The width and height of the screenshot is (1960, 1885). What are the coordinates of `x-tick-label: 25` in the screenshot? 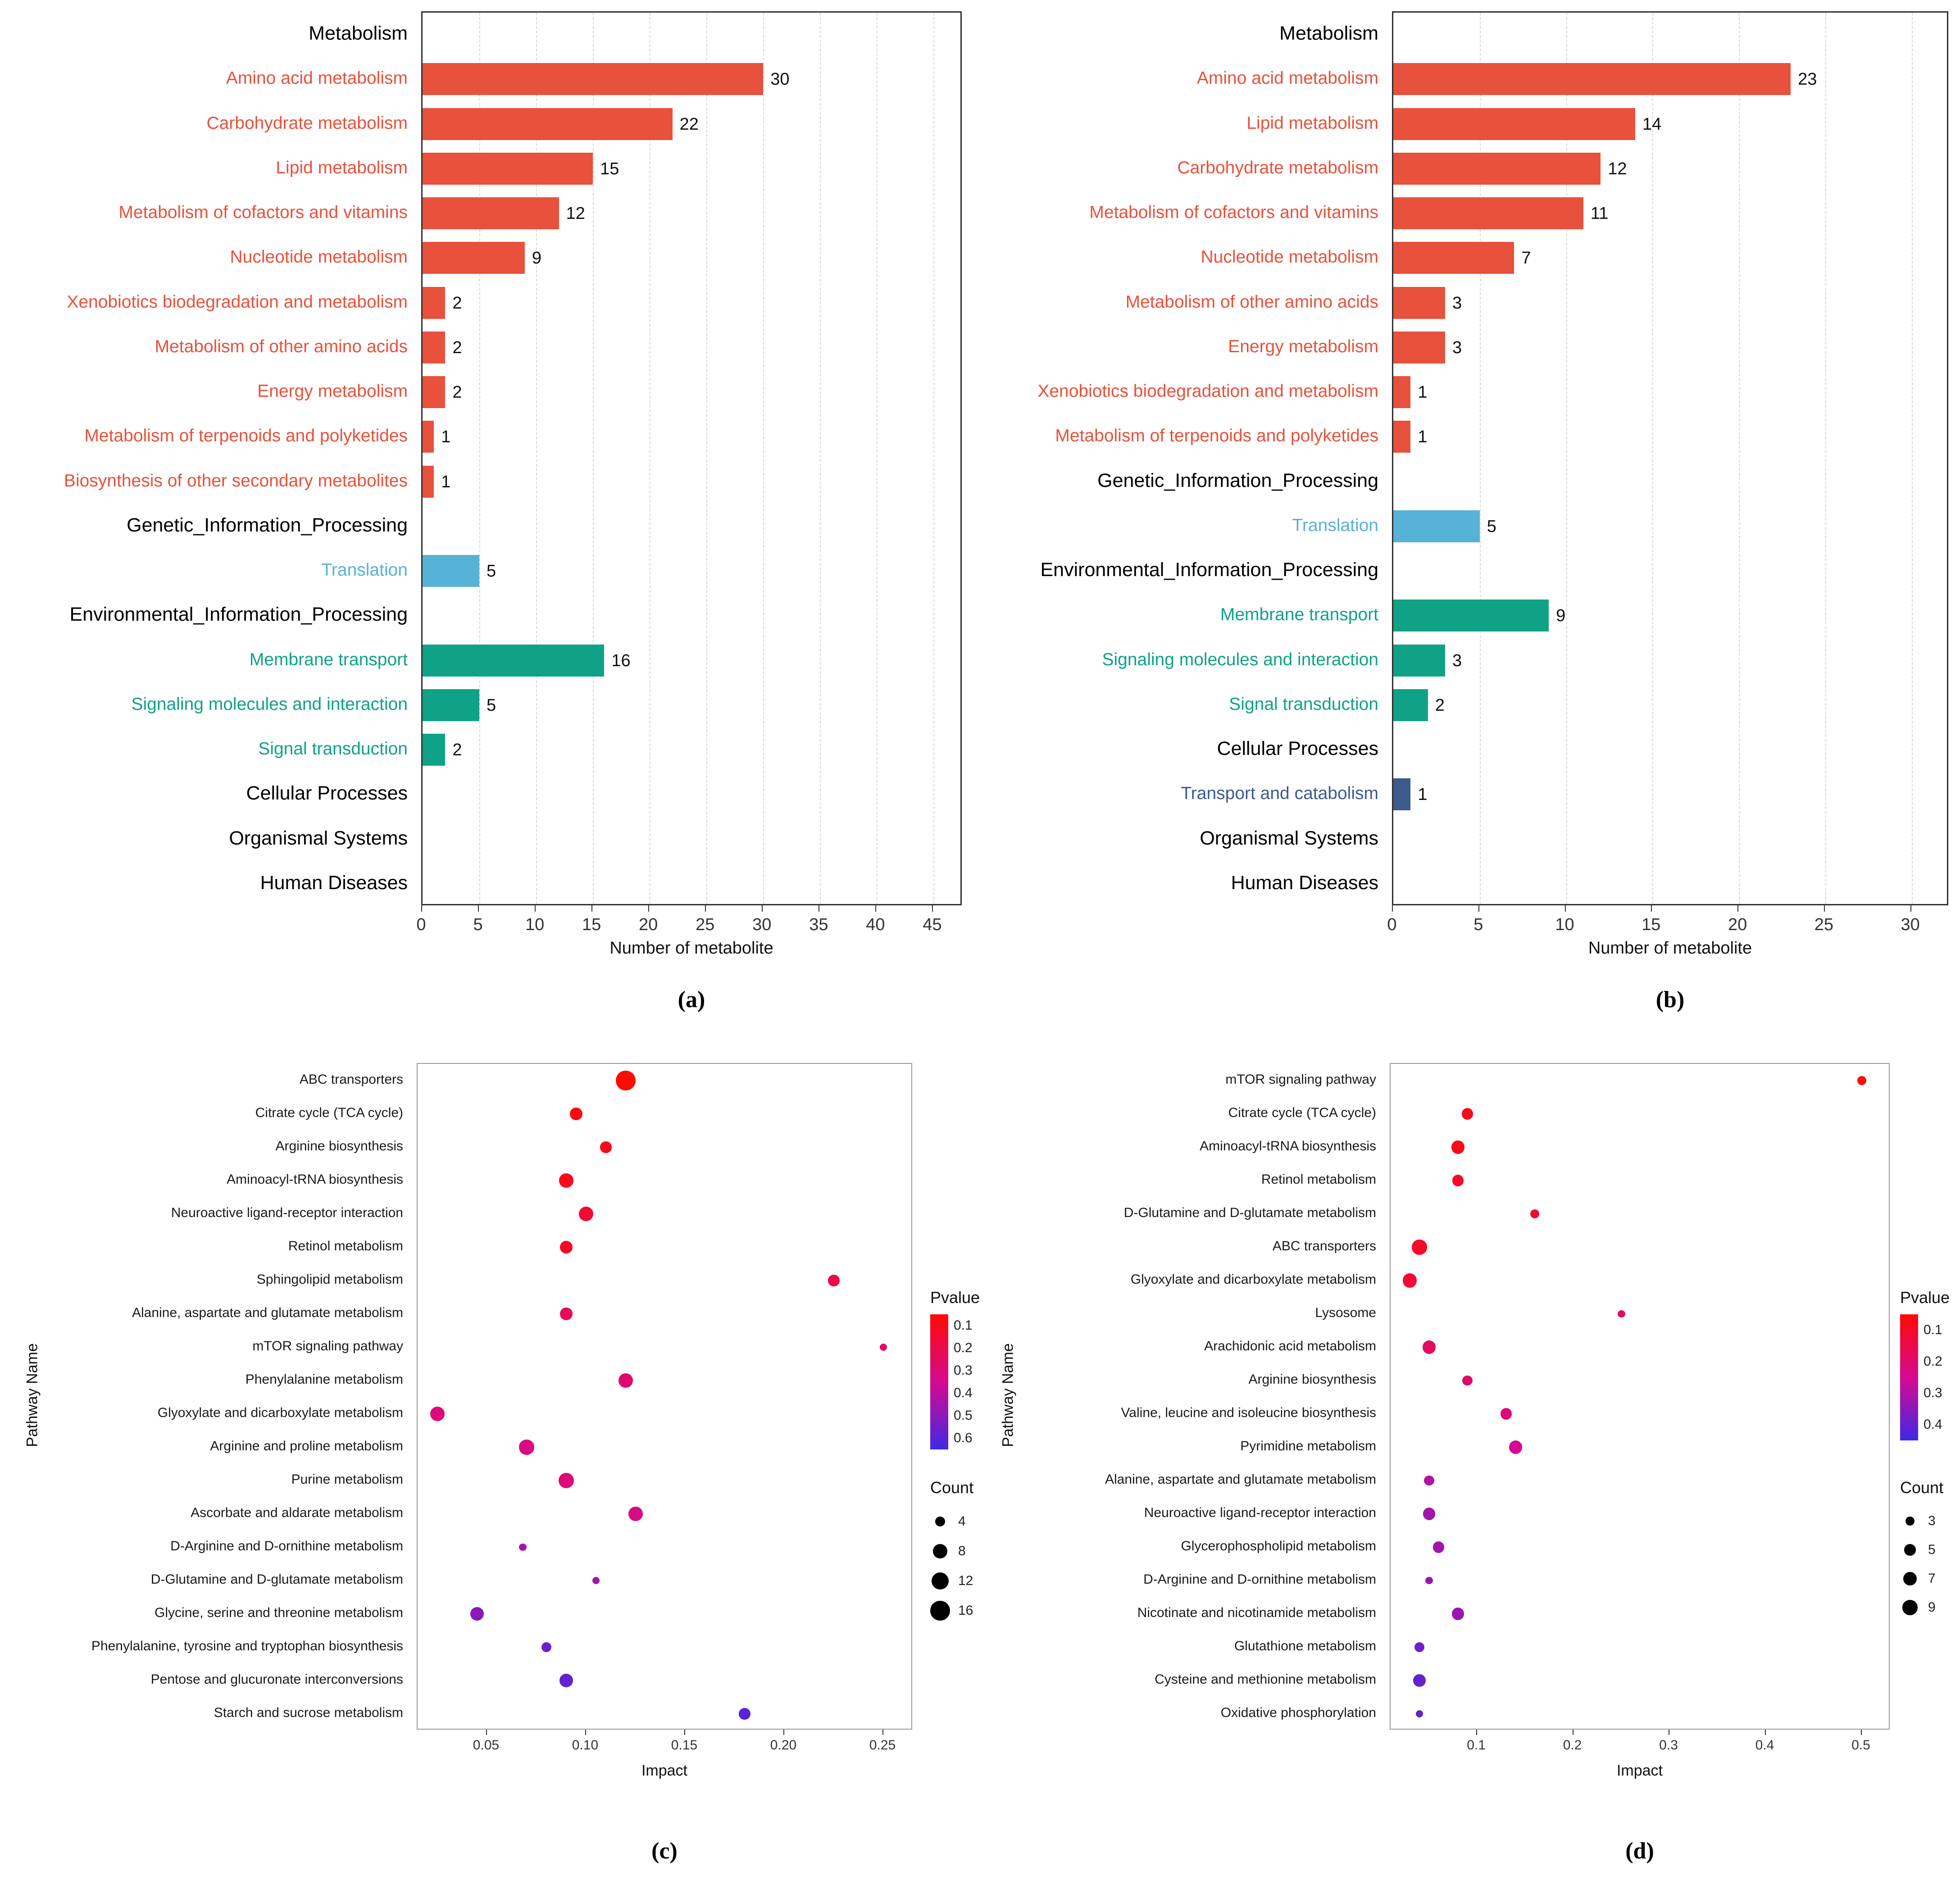 It's located at (1823, 924).